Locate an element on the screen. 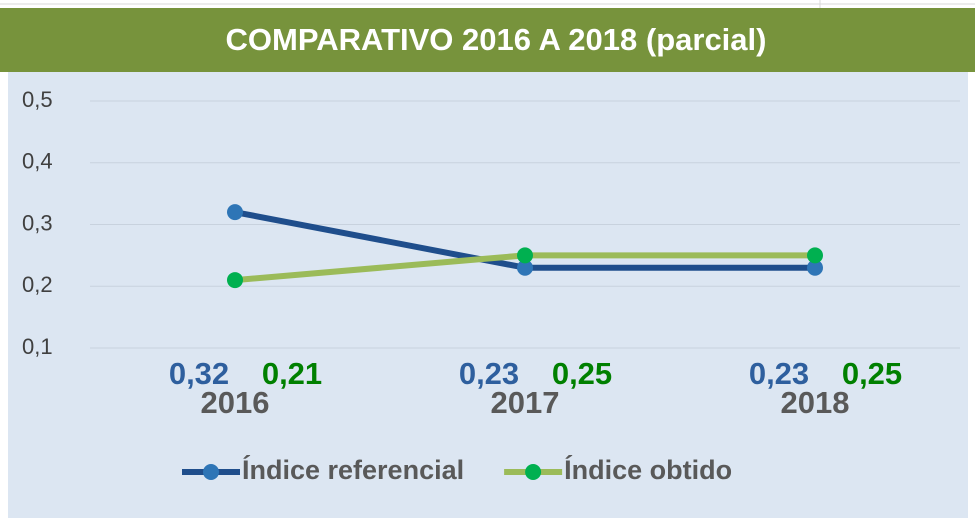  data-label: 0,32 is located at coordinates (199, 373).